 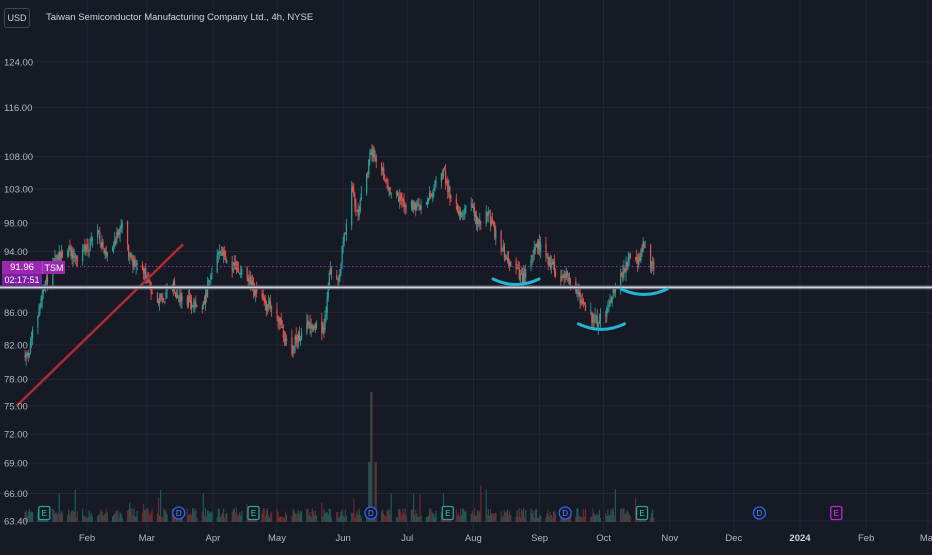 What do you see at coordinates (16, 522) in the screenshot?
I see `y-tick-label: 63.40` at bounding box center [16, 522].